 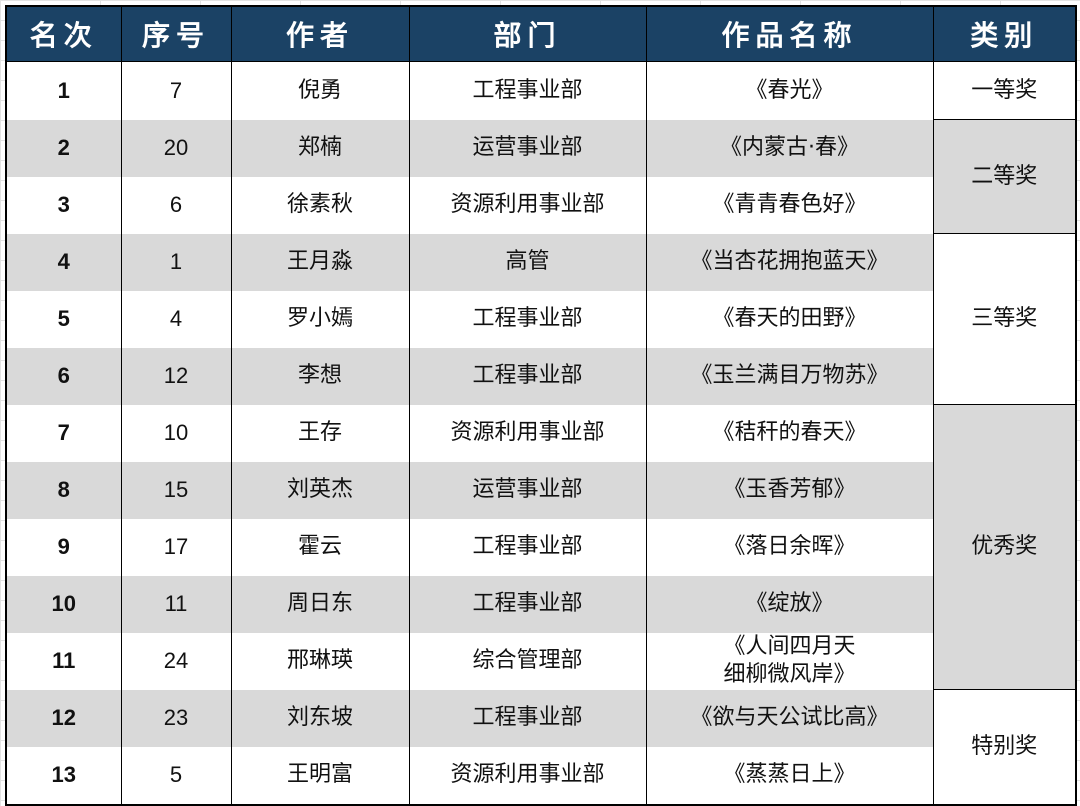 I want to click on header-number: 序号, so click(x=176, y=34).